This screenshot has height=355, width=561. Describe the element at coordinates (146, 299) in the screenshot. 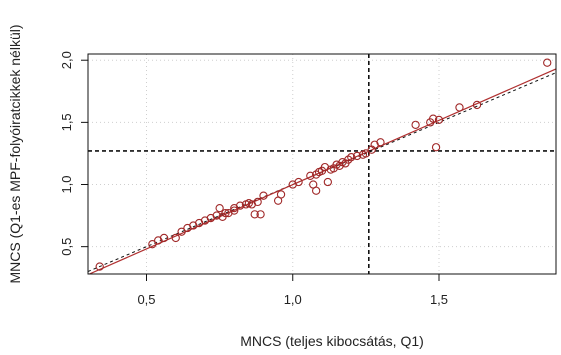

I see `x-tick-label: 0,5` at that location.